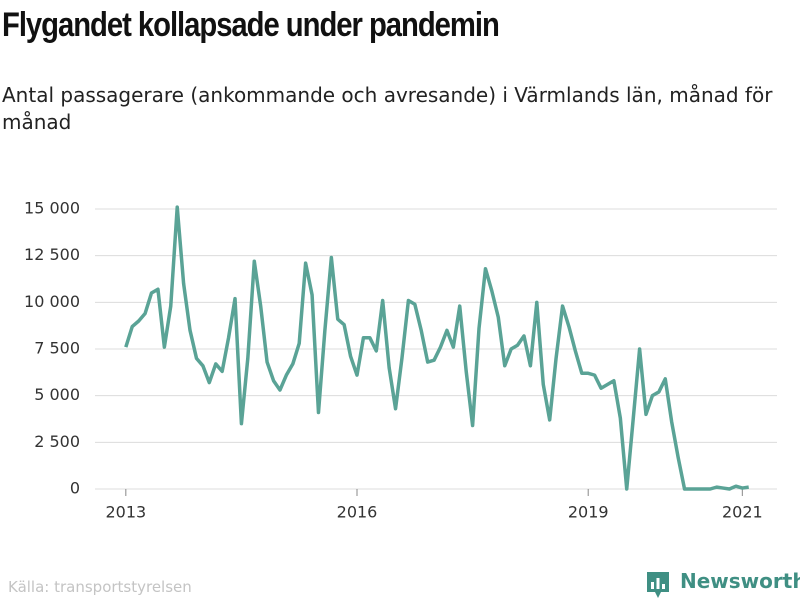 The height and width of the screenshot is (600, 800). What do you see at coordinates (740, 581) in the screenshot?
I see `brand-name: Newsworthy` at bounding box center [740, 581].